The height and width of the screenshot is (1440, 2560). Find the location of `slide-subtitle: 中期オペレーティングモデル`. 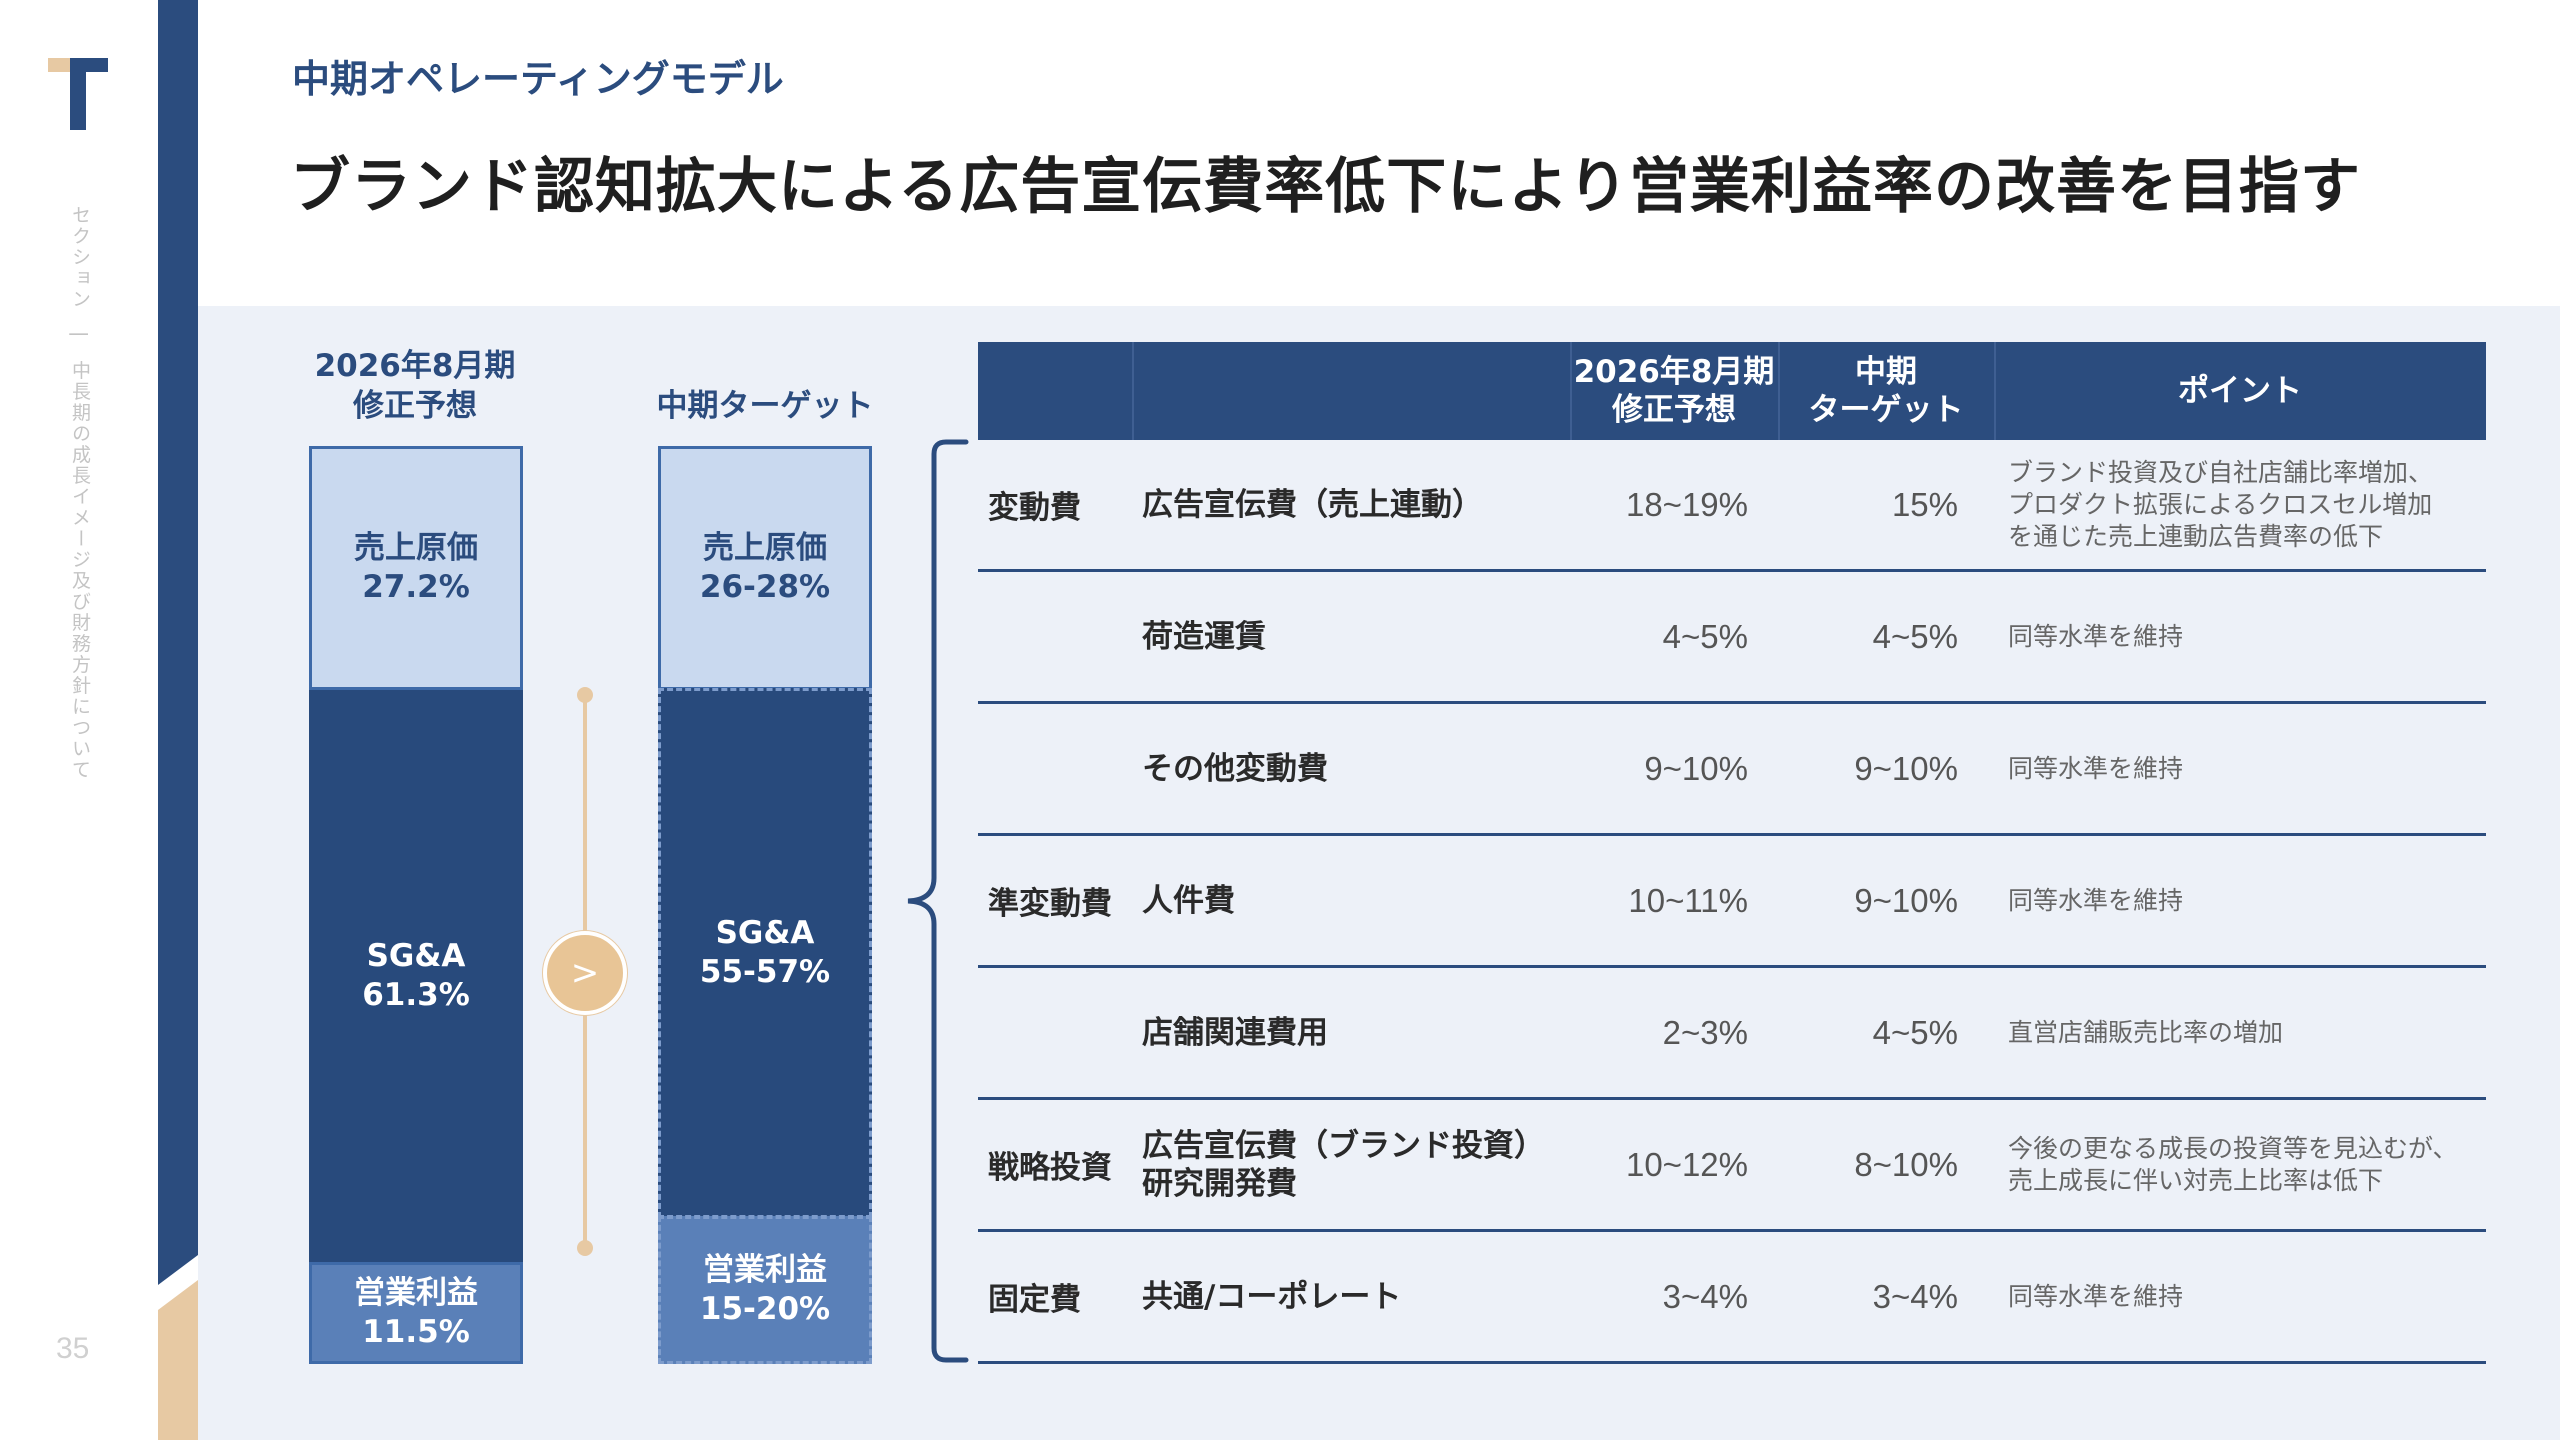

slide-subtitle: 中期オペレーティングモデル is located at coordinates (538, 79).